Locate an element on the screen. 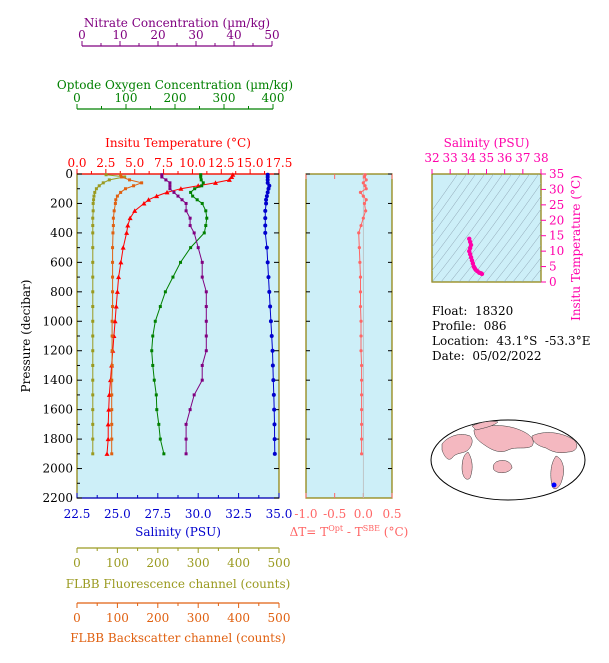  salinity-axis-tick-label: 25.0 is located at coordinates (117, 514).